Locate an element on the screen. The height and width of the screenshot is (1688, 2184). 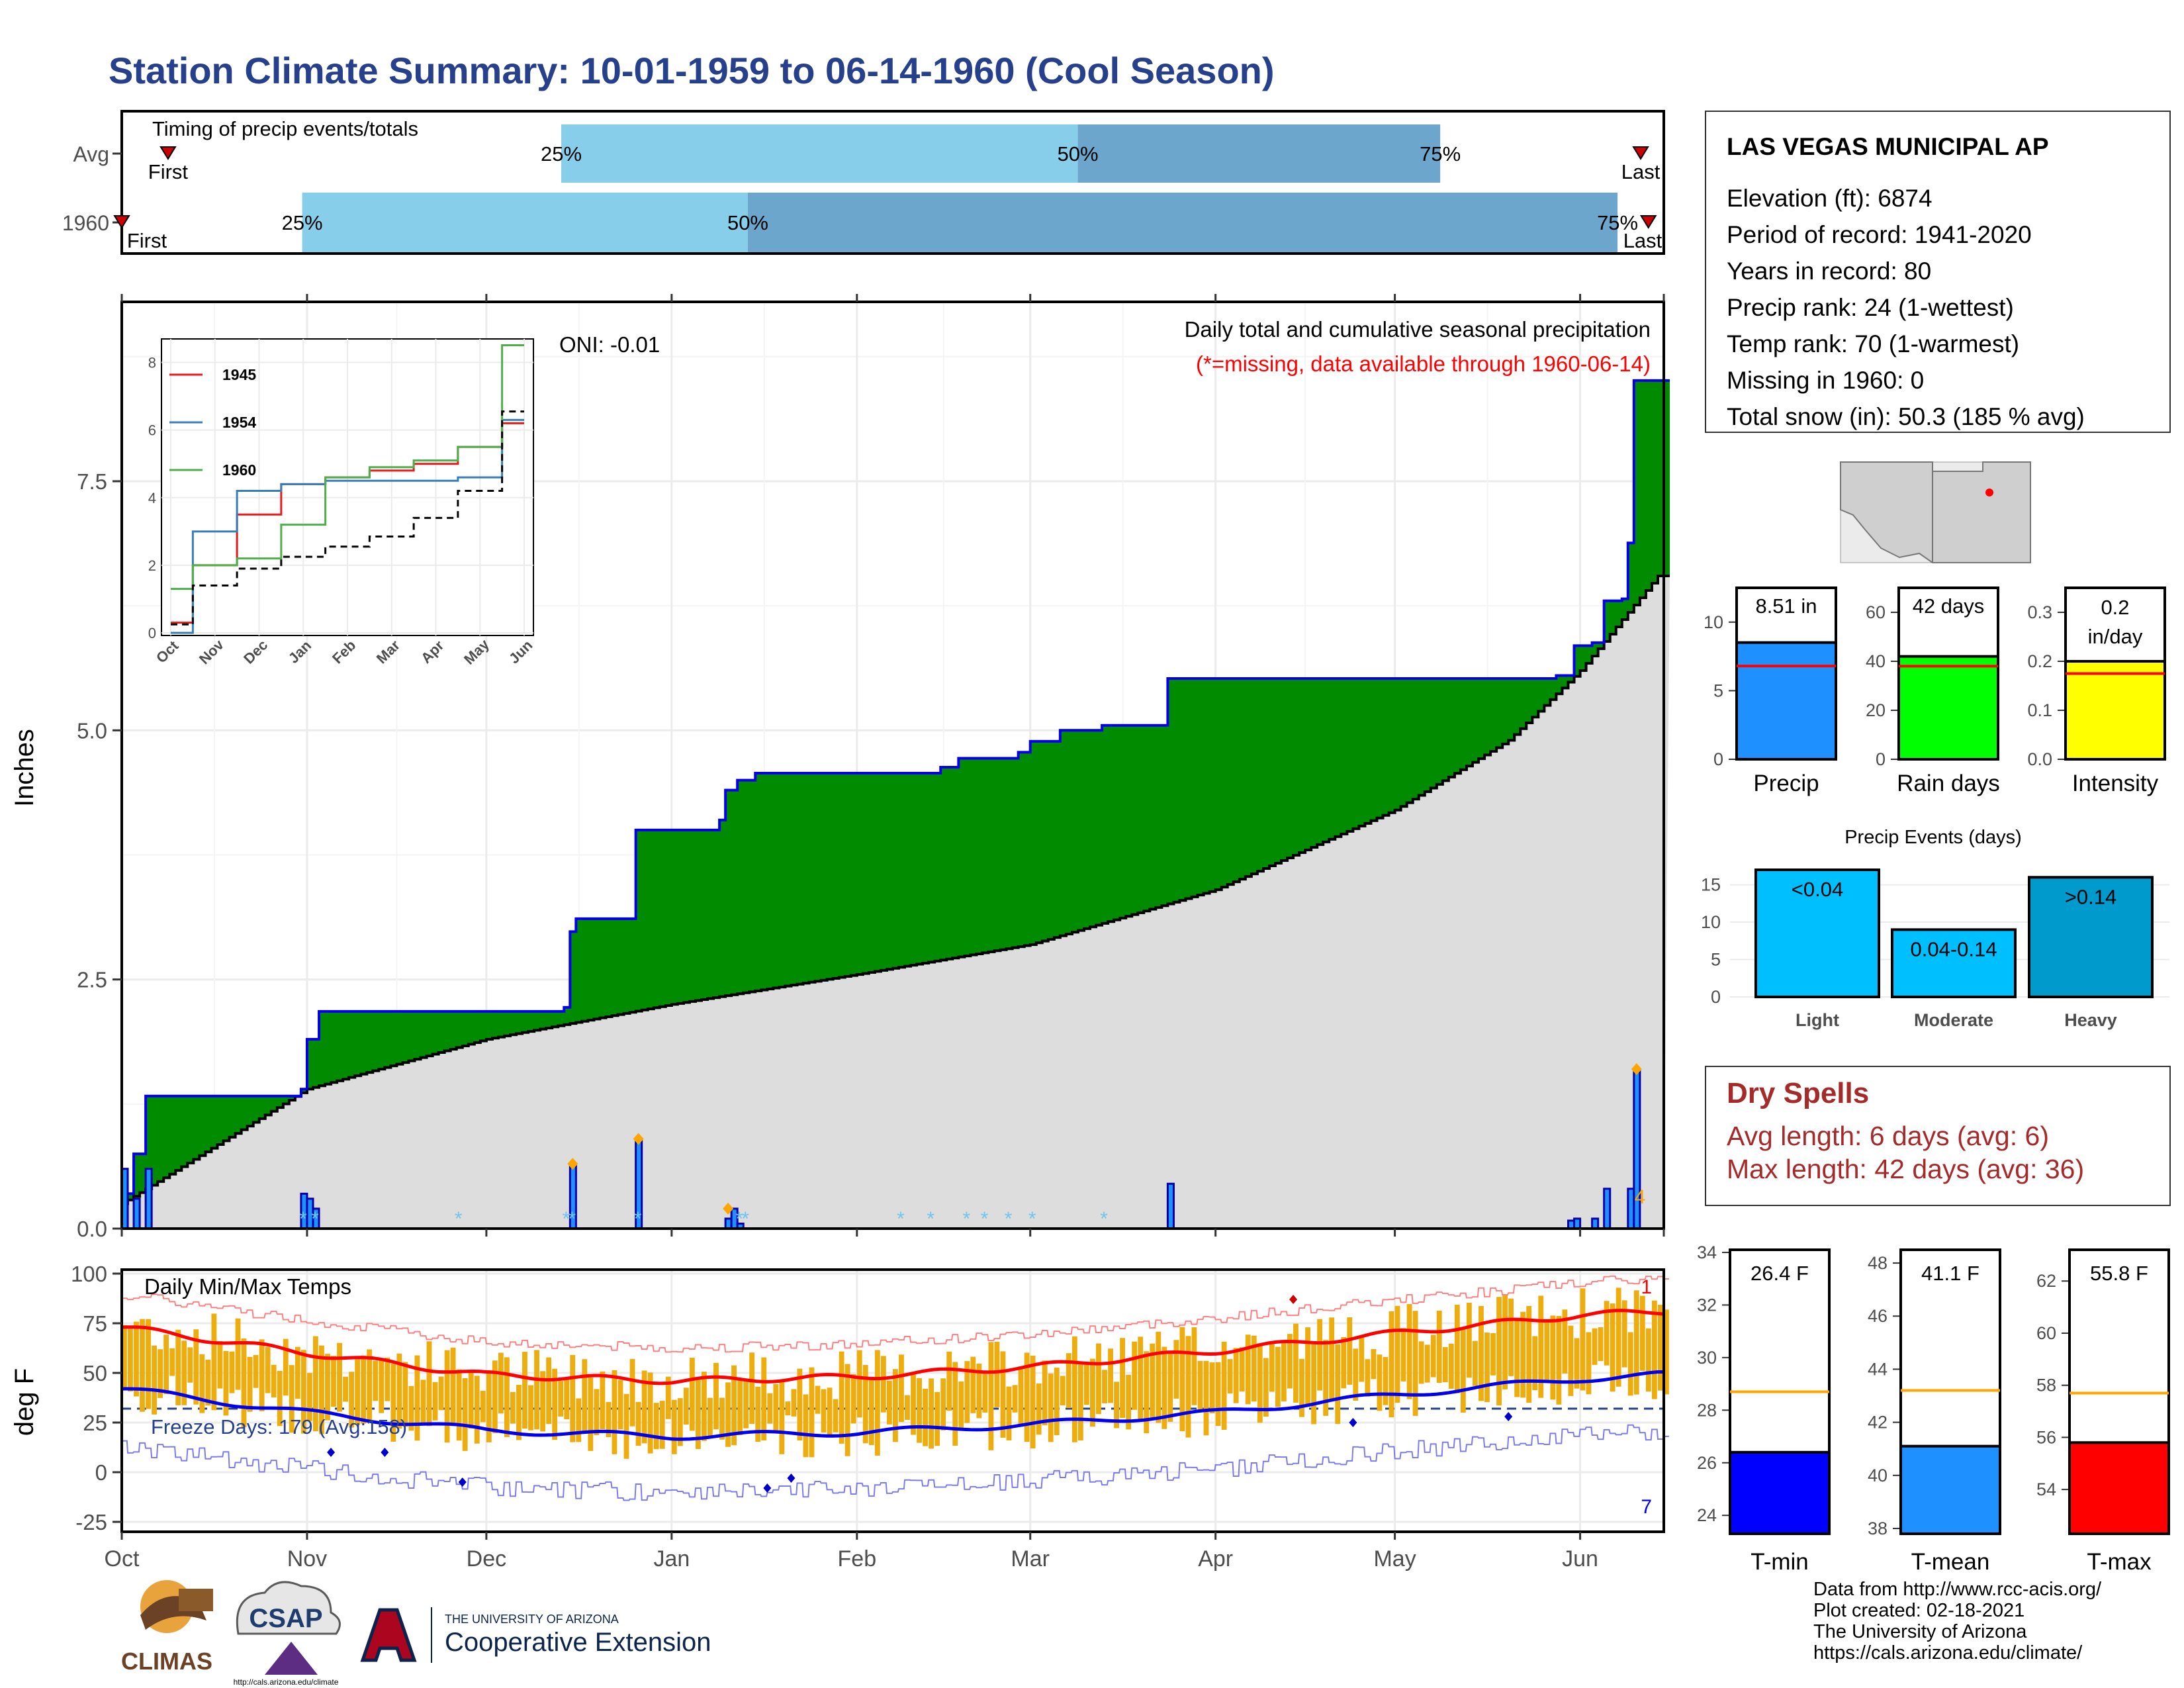
temp-summary-bar-T-max is located at coordinates (2119, 1488).